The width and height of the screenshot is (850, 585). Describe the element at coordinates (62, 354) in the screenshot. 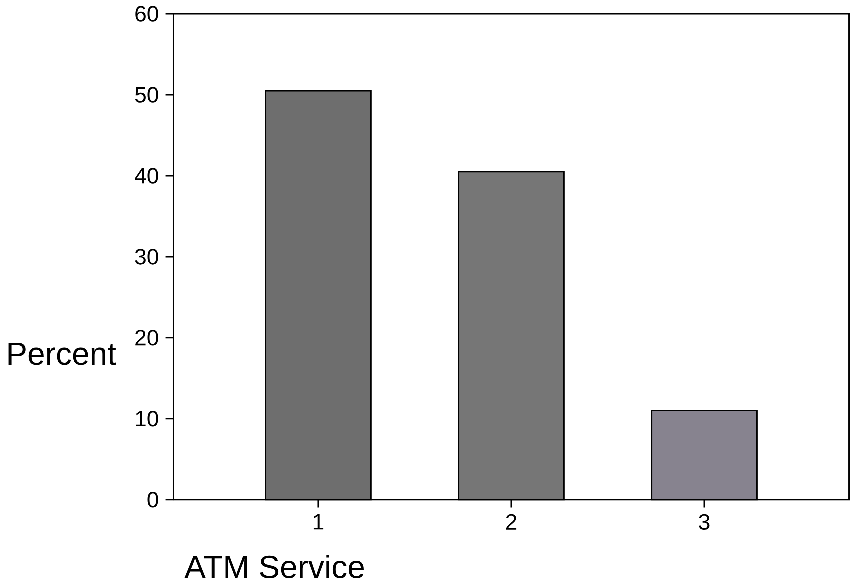

I see `y-axis-title: Percent` at that location.